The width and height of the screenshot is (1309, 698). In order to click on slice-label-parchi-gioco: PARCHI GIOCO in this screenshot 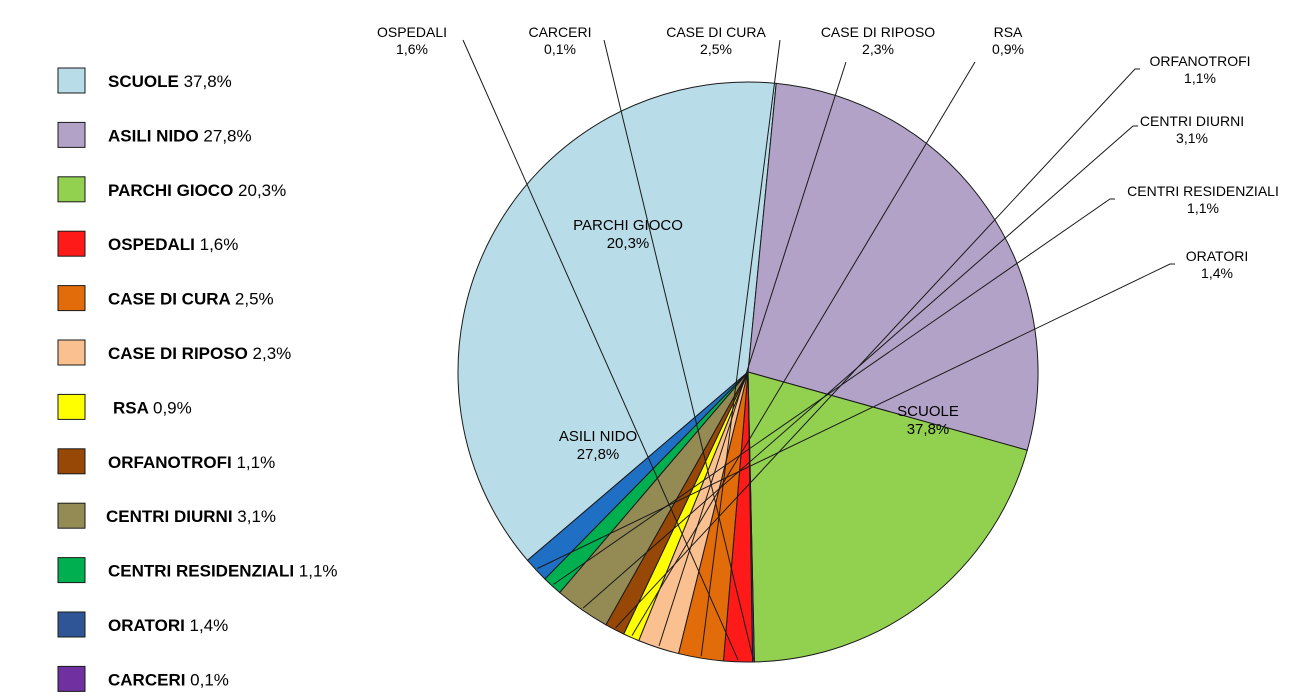, I will do `click(628, 225)`.